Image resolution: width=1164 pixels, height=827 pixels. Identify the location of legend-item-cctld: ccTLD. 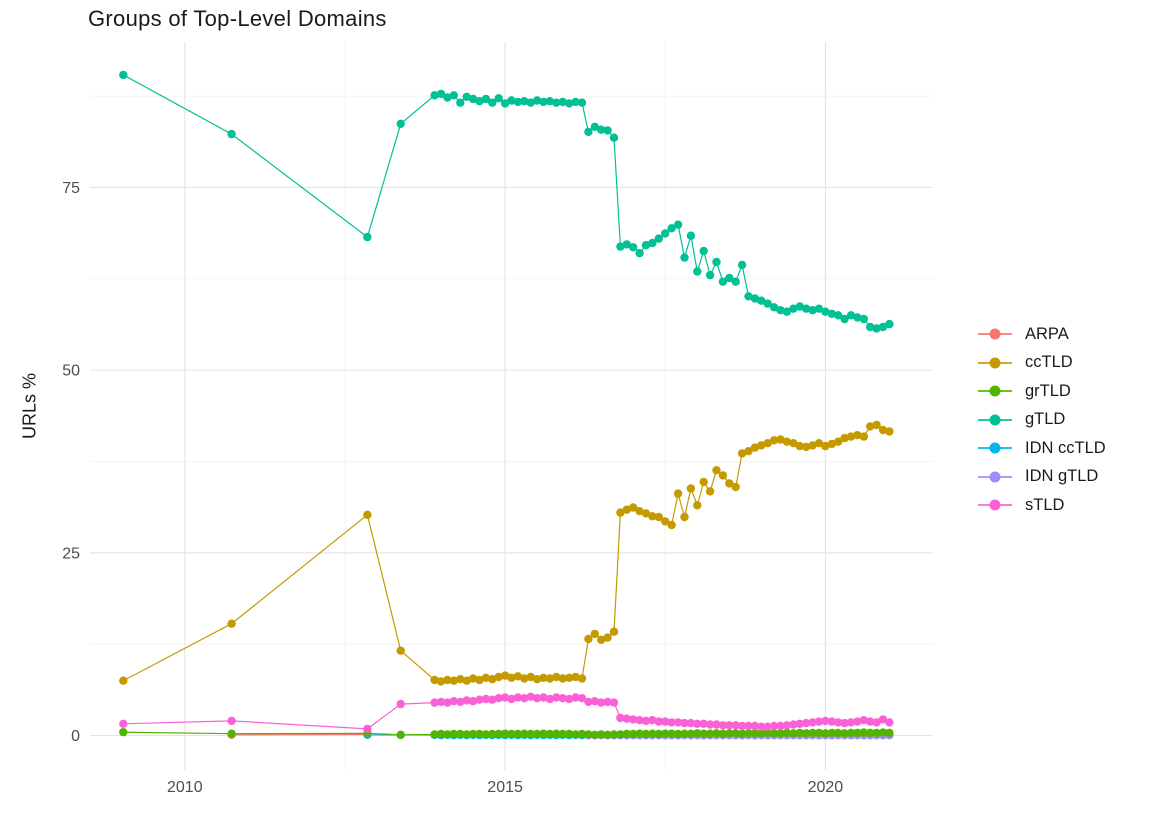
(1042, 363).